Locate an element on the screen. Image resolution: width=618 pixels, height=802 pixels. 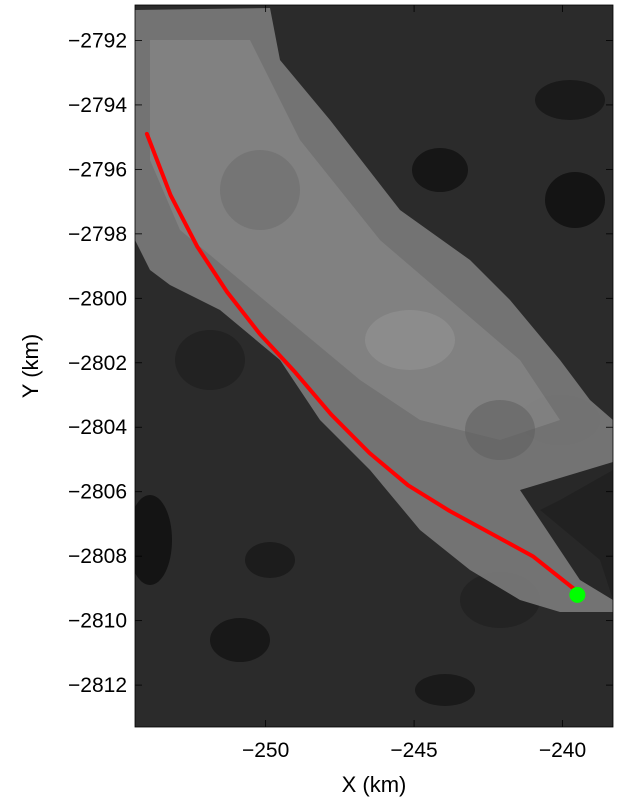
x-tick-label: −240 is located at coordinates (562, 750).